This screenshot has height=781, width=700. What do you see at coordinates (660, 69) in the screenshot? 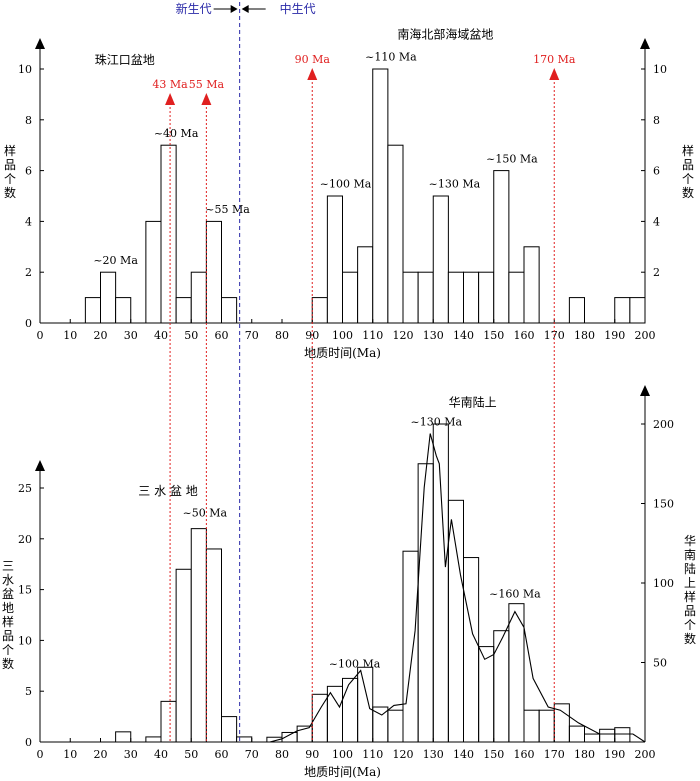
I see `top-right-y-tick-label: 10` at bounding box center [660, 69].